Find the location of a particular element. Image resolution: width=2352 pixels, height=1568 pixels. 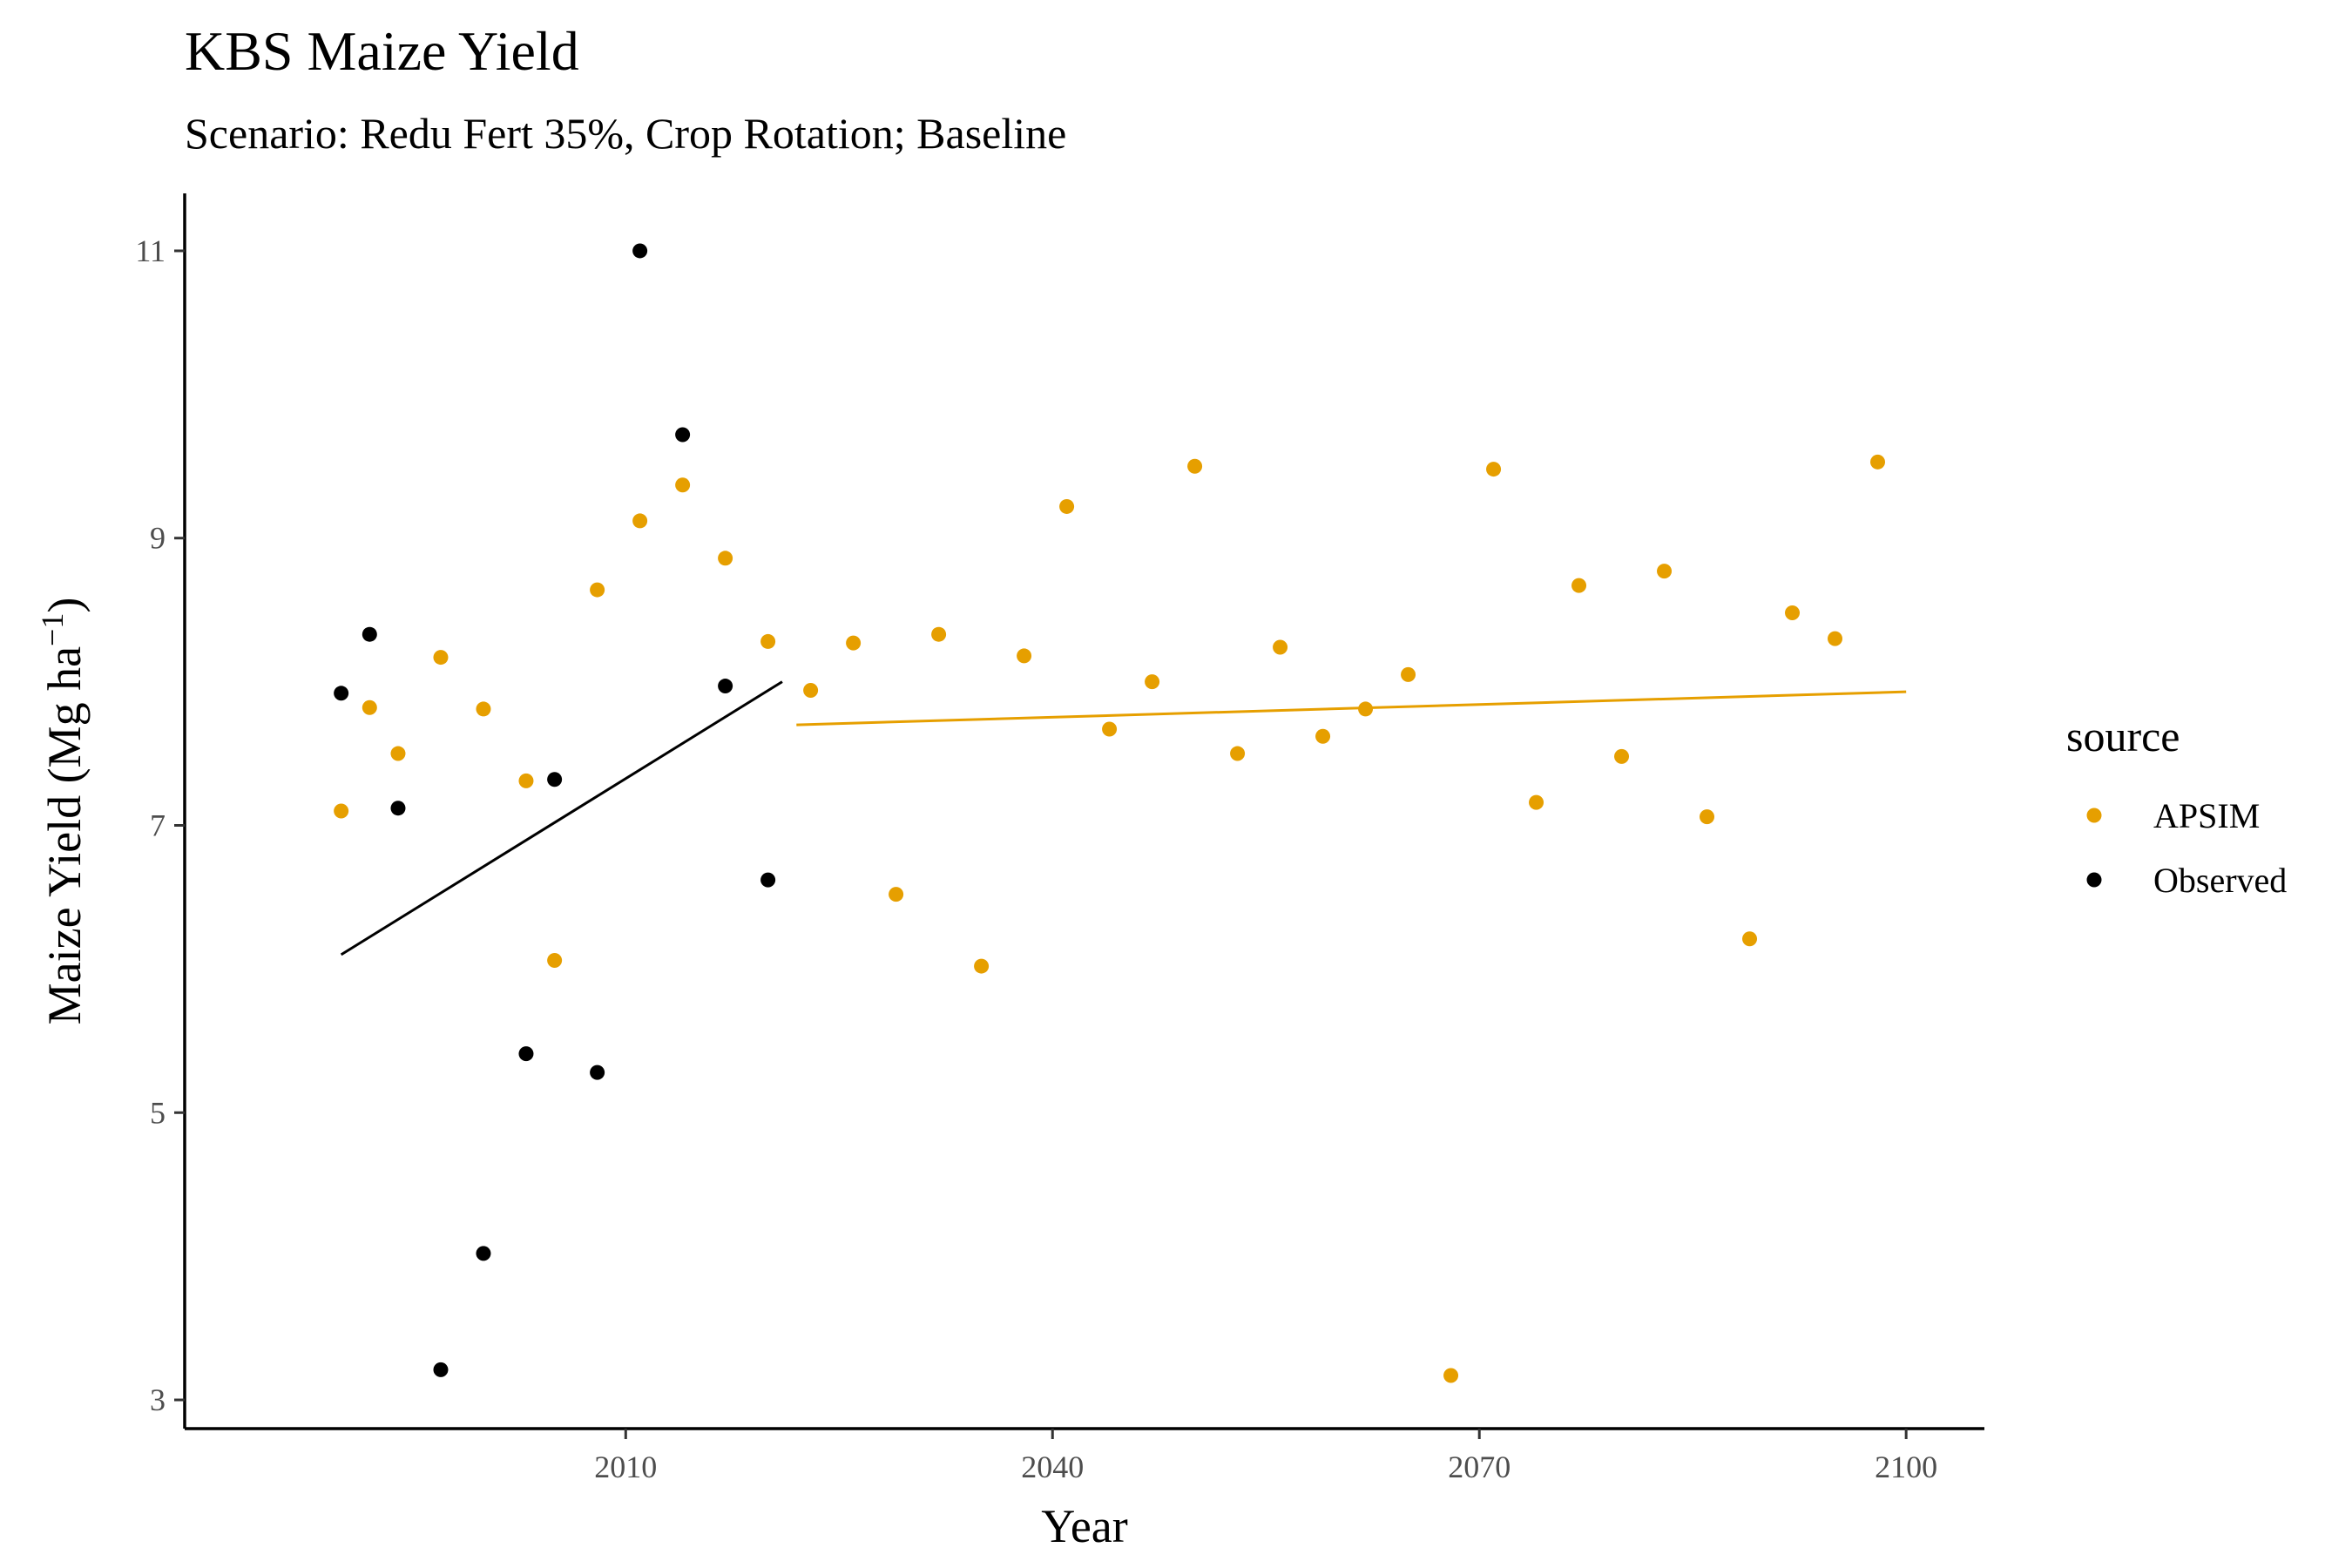

y-tick-label: 3 is located at coordinates (158, 1399).